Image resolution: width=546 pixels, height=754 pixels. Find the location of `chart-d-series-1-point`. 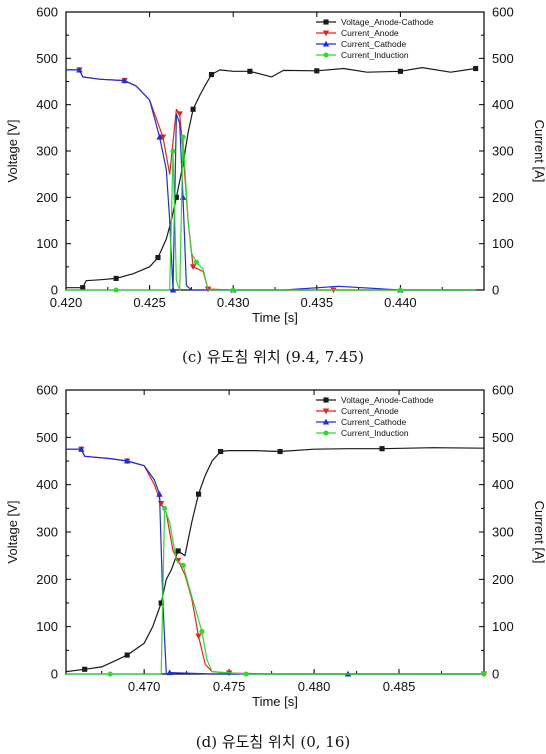

chart-d-series-1-point is located at coordinates (161, 504).